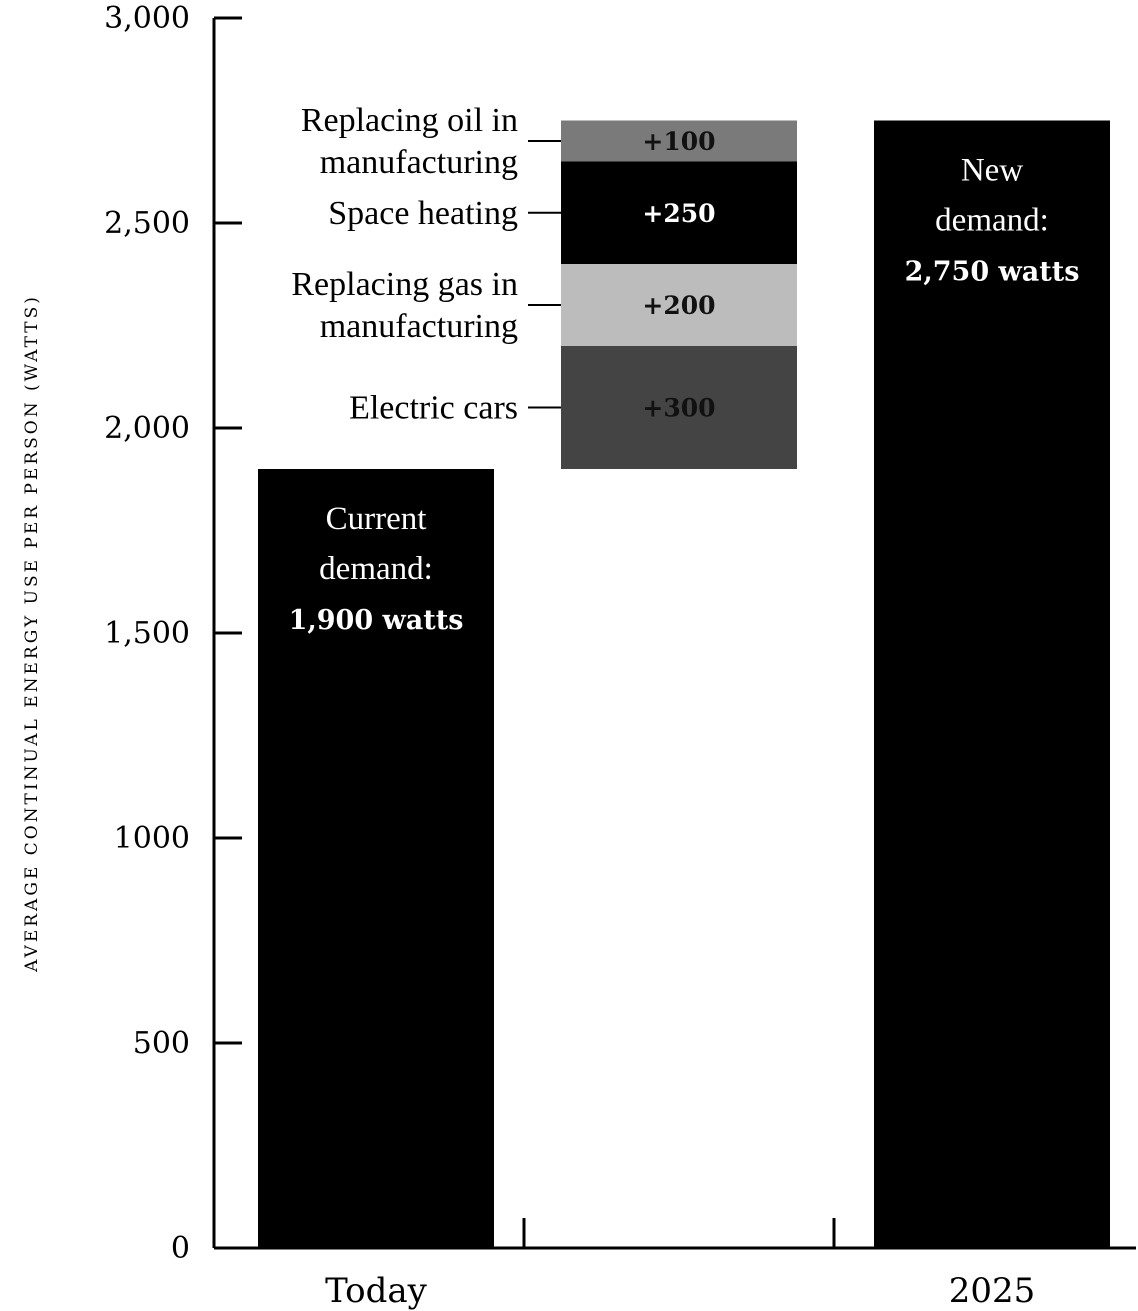  What do you see at coordinates (376, 1291) in the screenshot?
I see `x-category-label: Today` at bounding box center [376, 1291].